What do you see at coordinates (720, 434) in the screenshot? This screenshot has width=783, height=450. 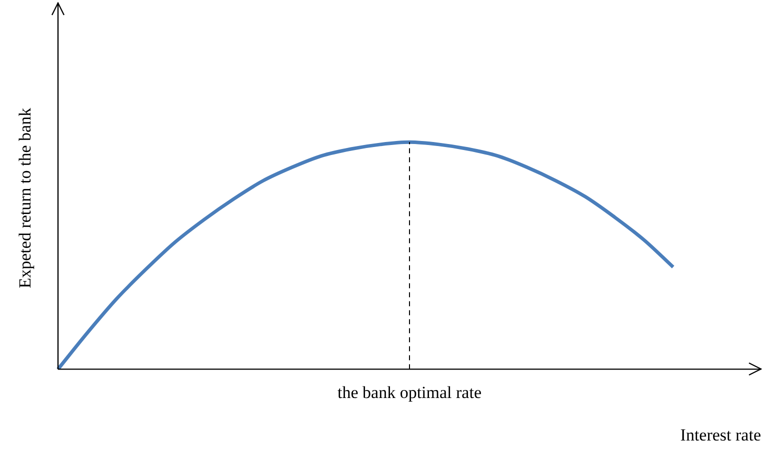 I see `x-axis-title: Interest rate` at bounding box center [720, 434].